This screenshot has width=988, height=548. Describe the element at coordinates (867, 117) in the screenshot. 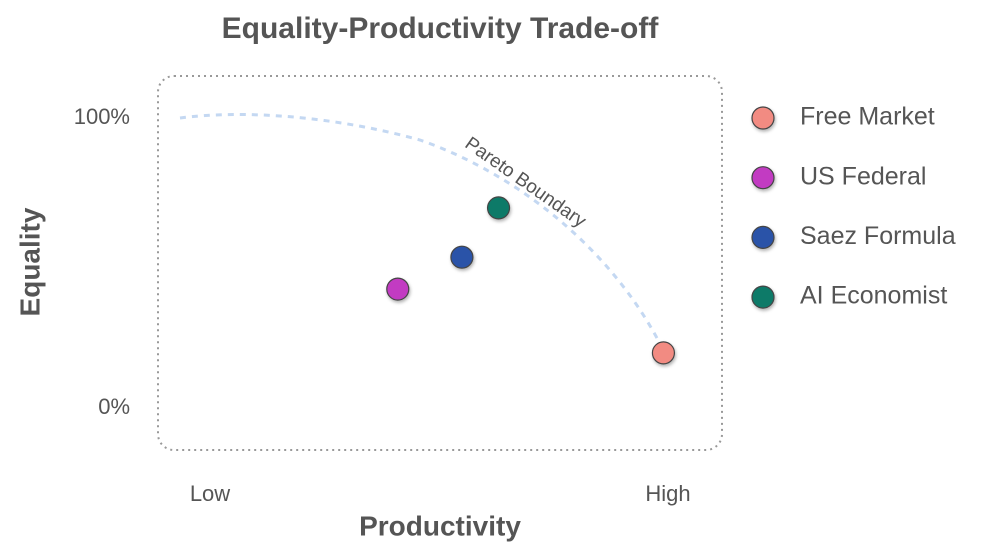

I see `legend-label: Free Market` at that location.